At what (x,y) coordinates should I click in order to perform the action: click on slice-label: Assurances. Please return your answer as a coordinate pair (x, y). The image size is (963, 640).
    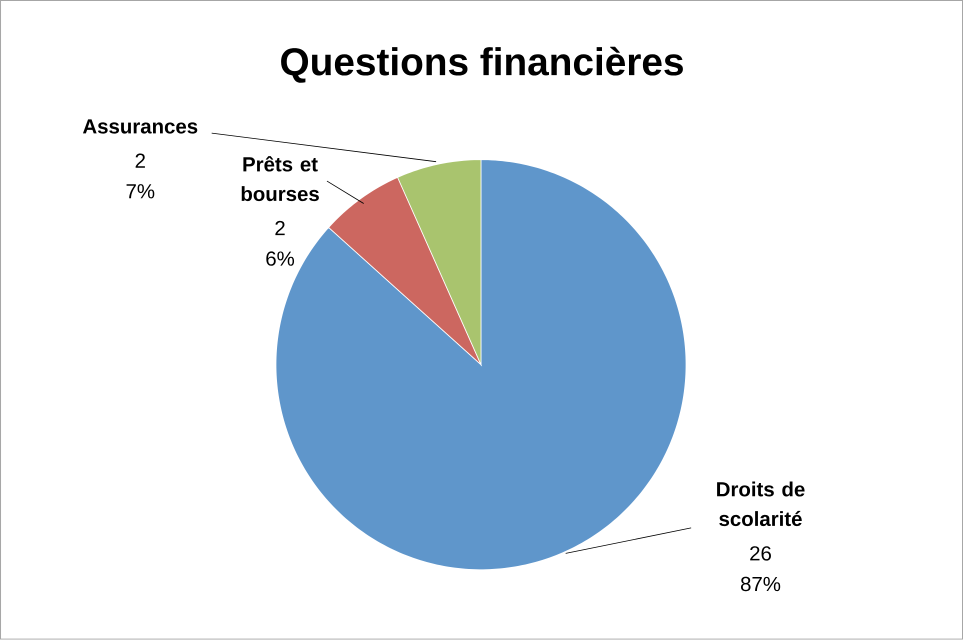
    Looking at the image, I should click on (140, 127).